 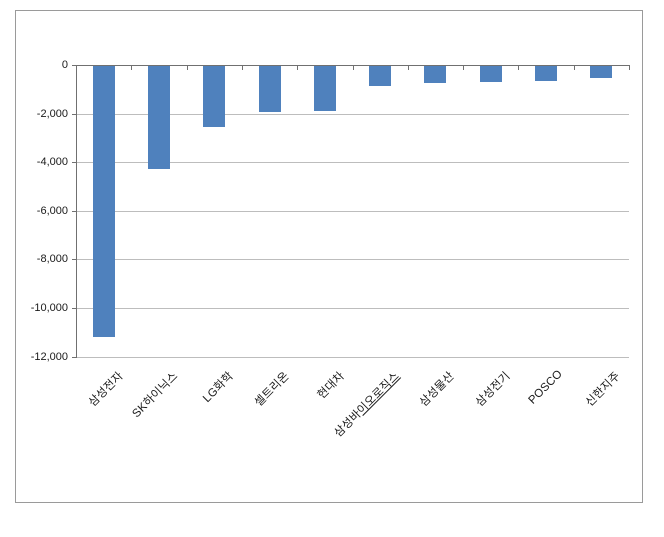 What do you see at coordinates (52, 259) in the screenshot?
I see `y-axis-label: -8,000` at bounding box center [52, 259].